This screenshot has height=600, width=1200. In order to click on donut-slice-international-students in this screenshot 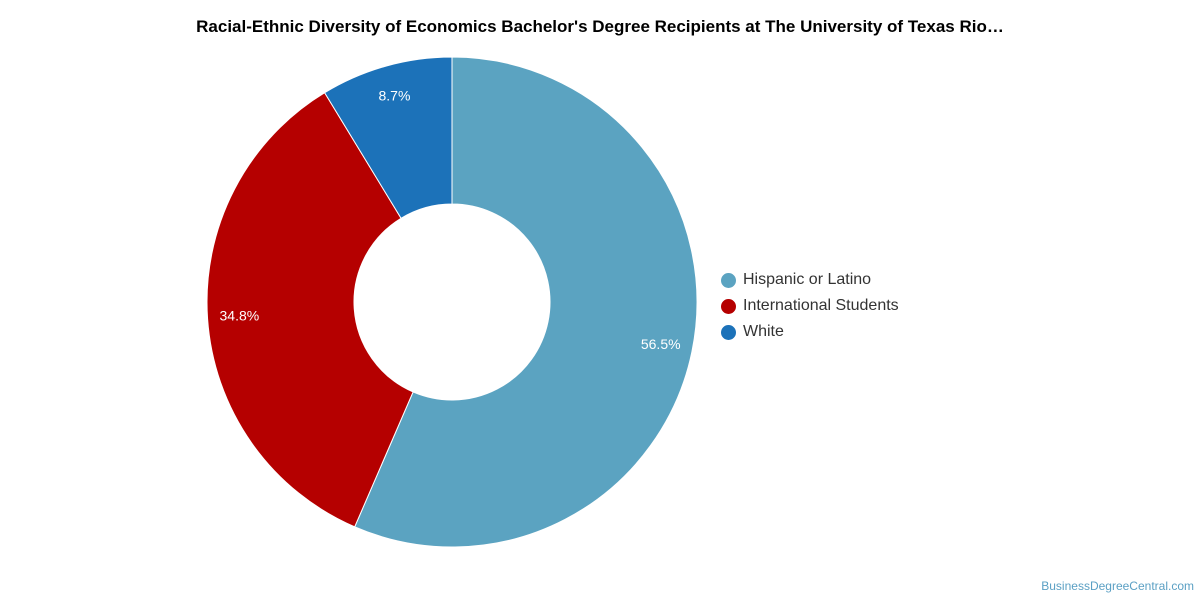, I will do `click(310, 310)`.